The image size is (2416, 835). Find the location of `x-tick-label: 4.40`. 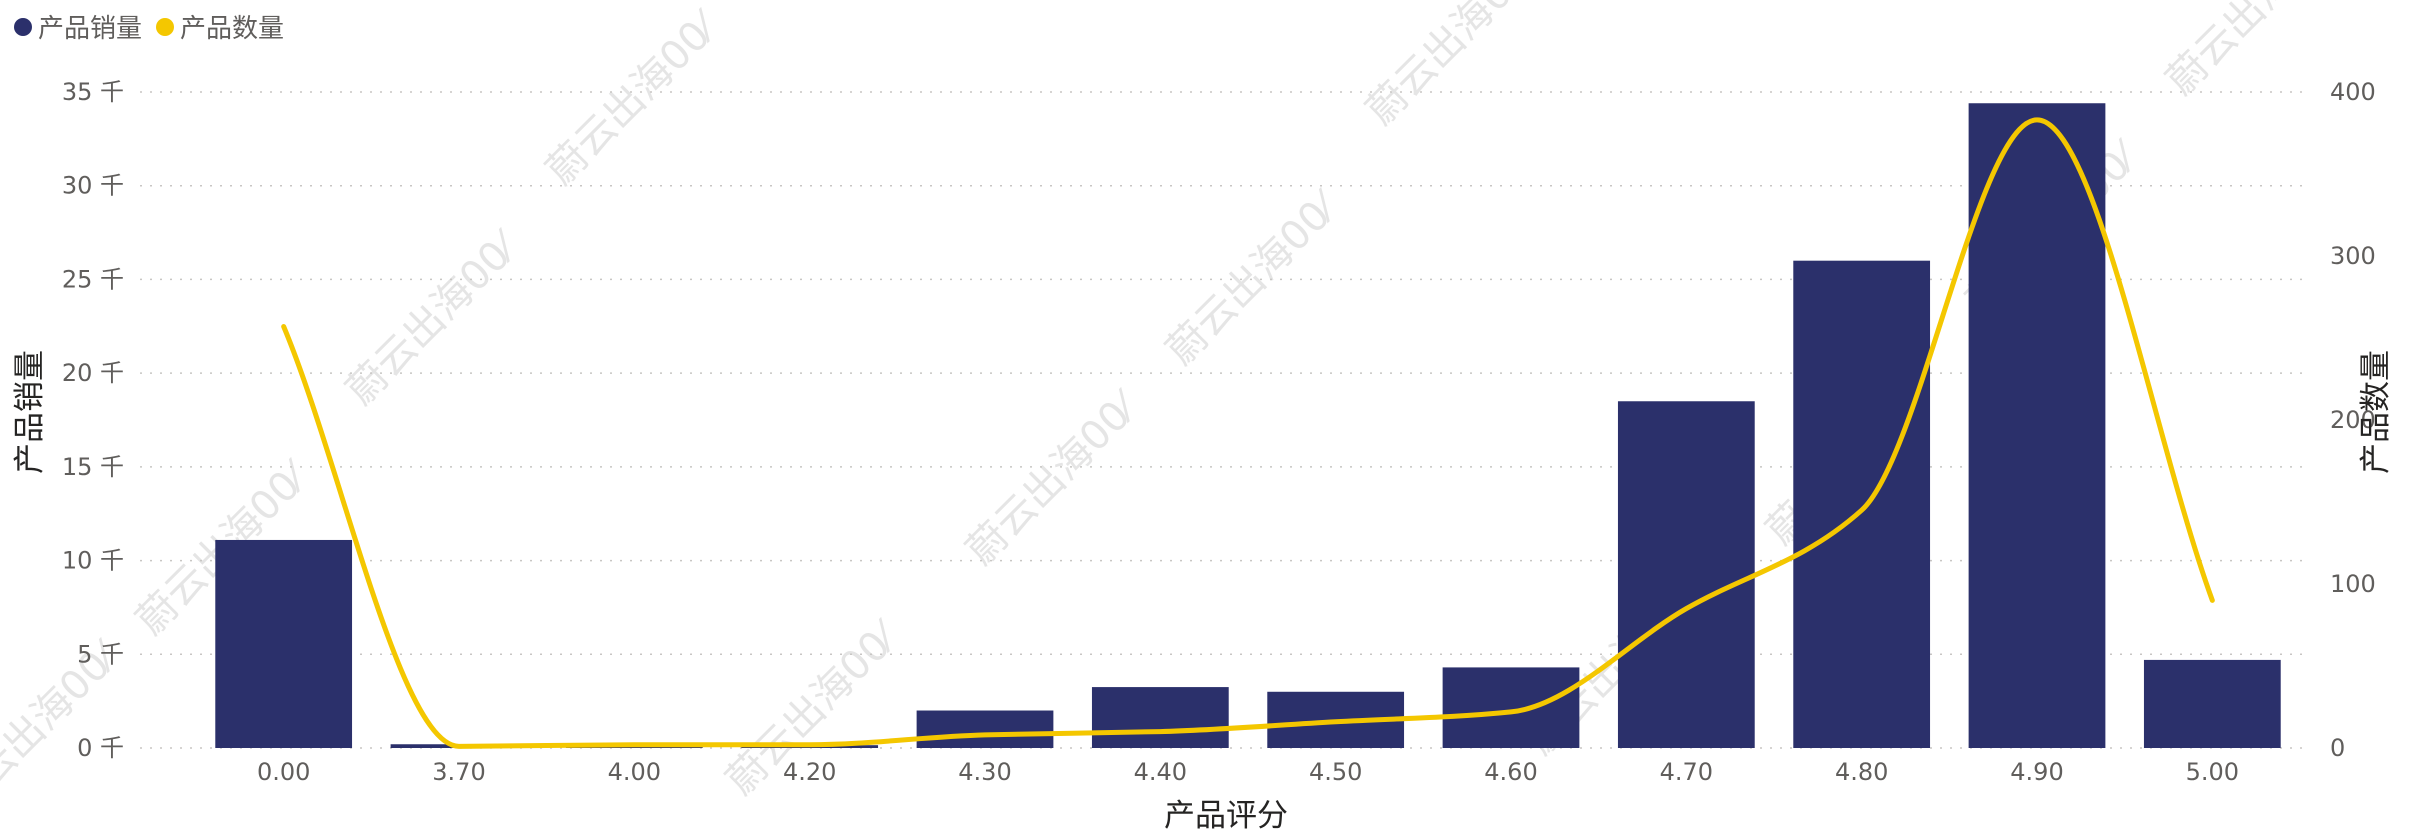

x-tick-label: 4.40 is located at coordinates (1160, 772).